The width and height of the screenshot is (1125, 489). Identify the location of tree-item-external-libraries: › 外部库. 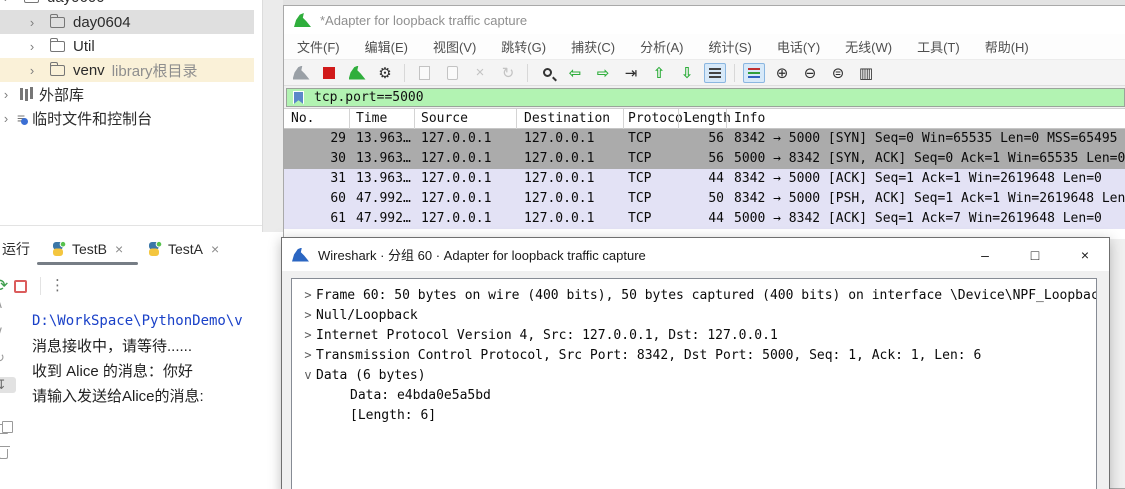
(127, 94).